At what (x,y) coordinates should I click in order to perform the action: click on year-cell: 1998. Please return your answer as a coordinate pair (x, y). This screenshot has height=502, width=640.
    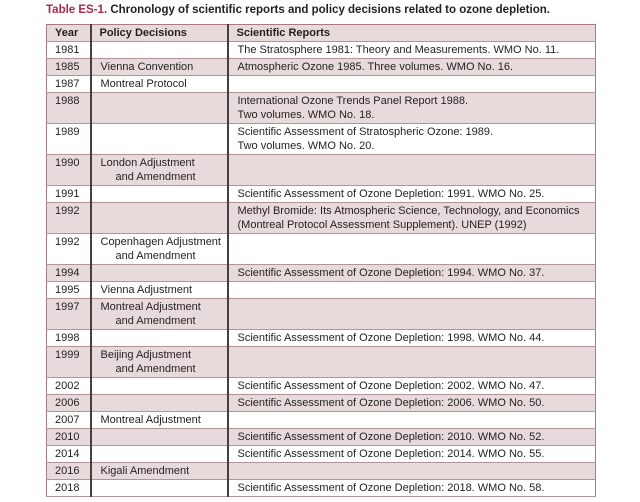
    Looking at the image, I should click on (68, 338).